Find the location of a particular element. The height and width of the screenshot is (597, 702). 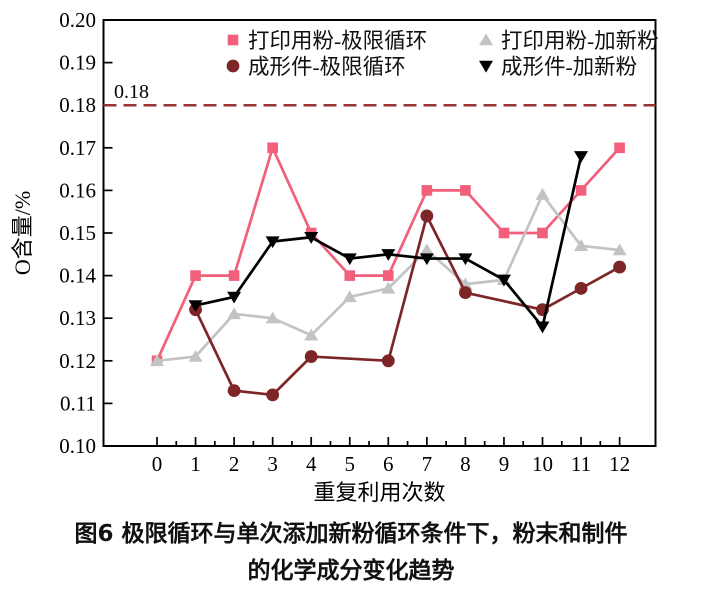

y-tick-label: 0.18 is located at coordinates (77, 105).